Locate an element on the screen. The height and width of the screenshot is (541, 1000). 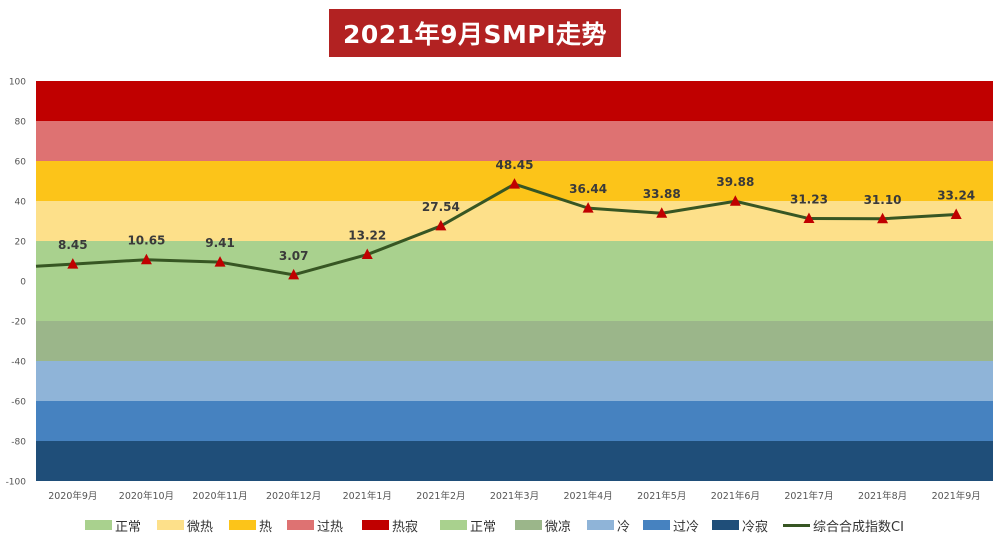
legend-line-key is located at coordinates (796, 525).